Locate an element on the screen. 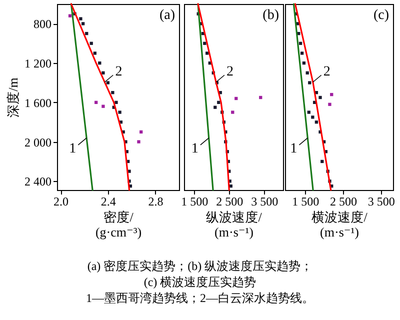 This screenshot has width=400, height=320. text: (a) 密度压实趋势；(b) 纵波速度压实趋势； is located at coordinates (200, 266).